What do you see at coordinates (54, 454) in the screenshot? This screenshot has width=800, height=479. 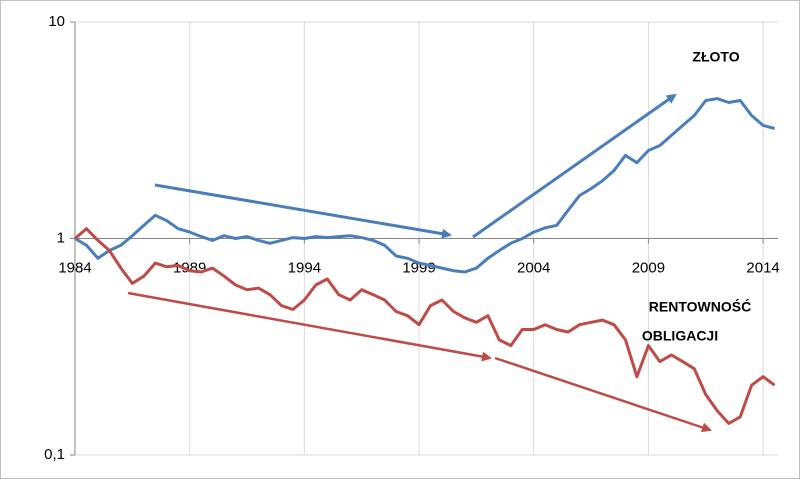 I see `y-tick-label: 0,1` at bounding box center [54, 454].